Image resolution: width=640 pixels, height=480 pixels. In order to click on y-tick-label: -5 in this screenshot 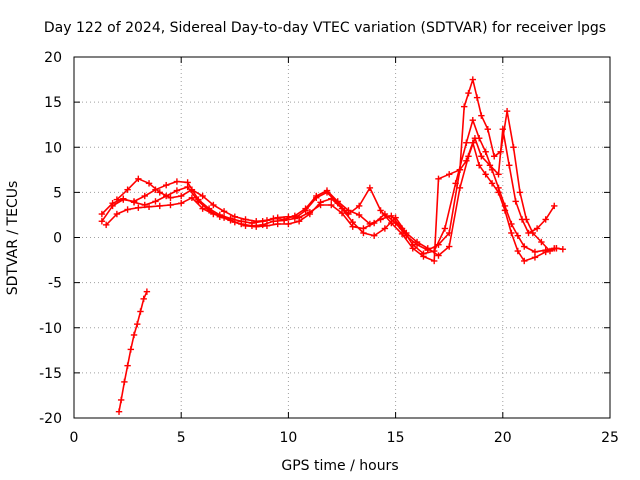, I will do `click(55, 284)`.